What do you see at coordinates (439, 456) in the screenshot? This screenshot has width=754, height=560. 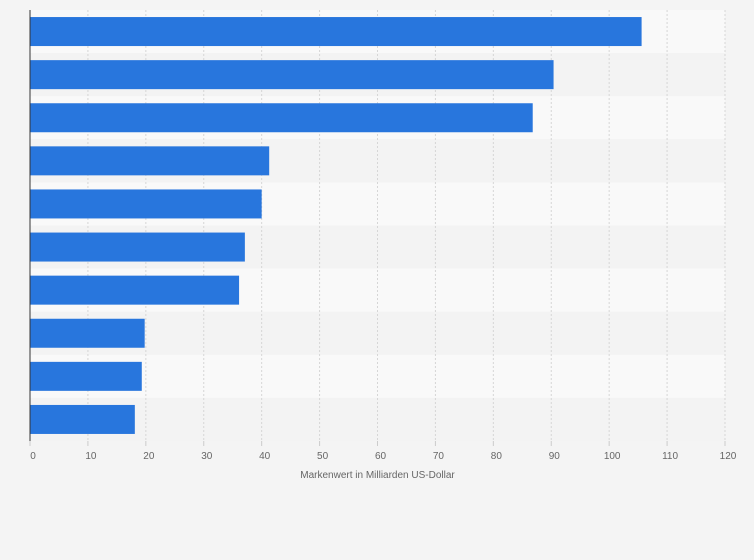 I see `tick-label: 70` at bounding box center [439, 456].